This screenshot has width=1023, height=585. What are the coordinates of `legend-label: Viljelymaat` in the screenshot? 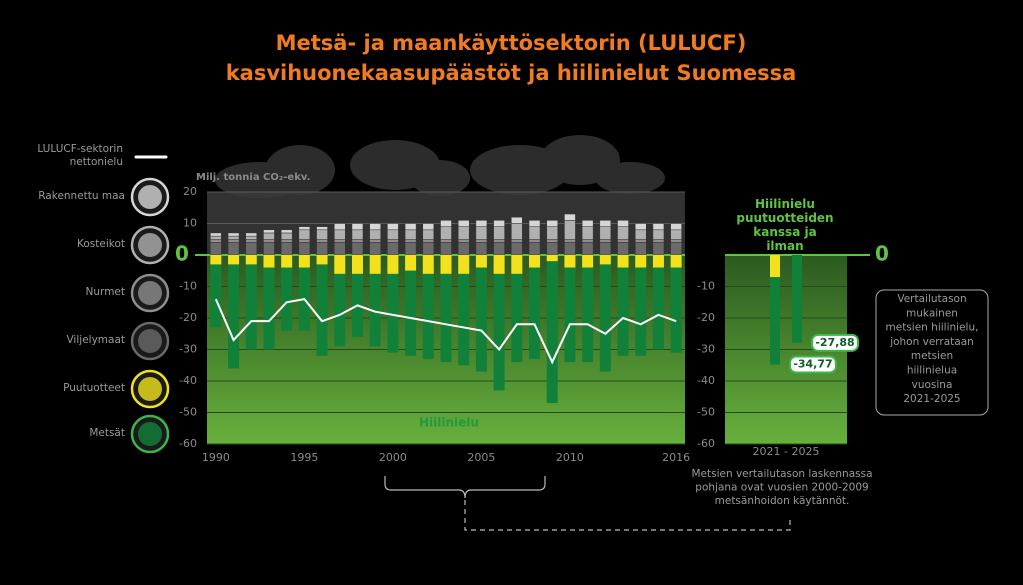 It's located at (95, 340).